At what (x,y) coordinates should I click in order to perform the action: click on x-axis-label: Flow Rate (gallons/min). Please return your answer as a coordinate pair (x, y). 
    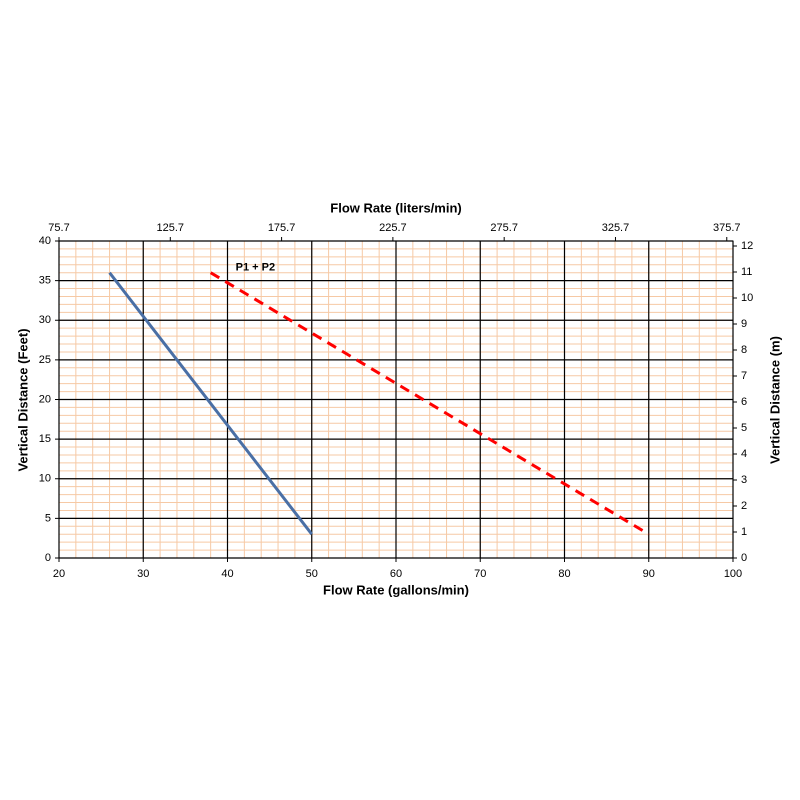
    Looking at the image, I should click on (396, 589).